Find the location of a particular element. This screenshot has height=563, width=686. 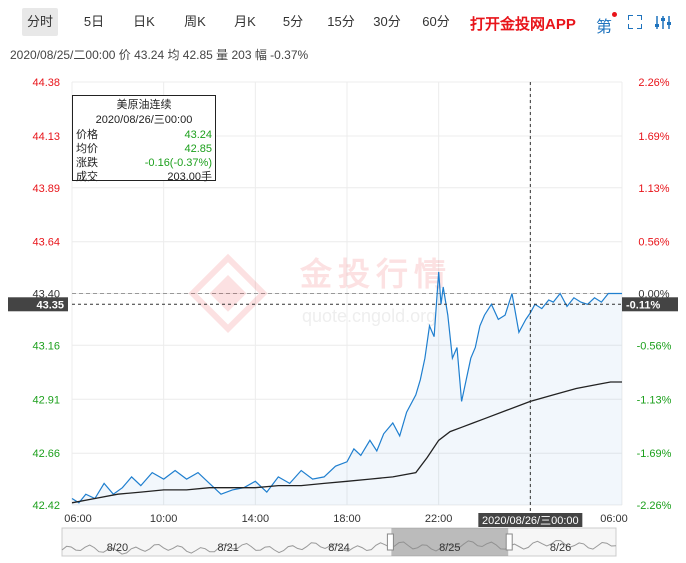

strategy-icon: 第 is located at coordinates (604, 27).